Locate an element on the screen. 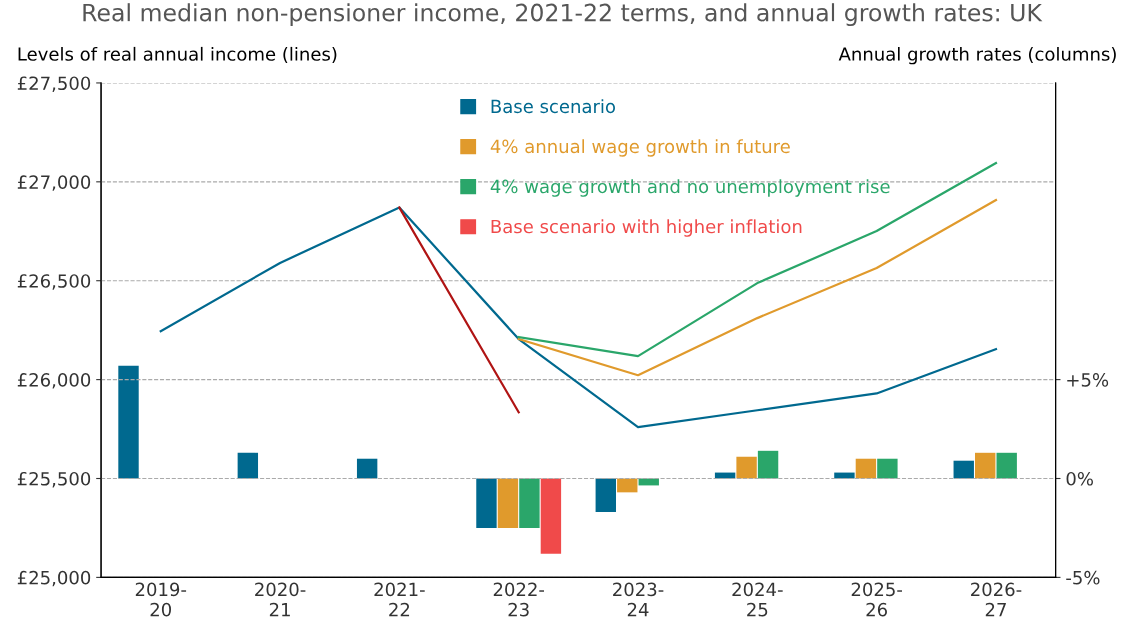 The image size is (1123, 638). y-tick-label: £27,000 is located at coordinates (54, 183).